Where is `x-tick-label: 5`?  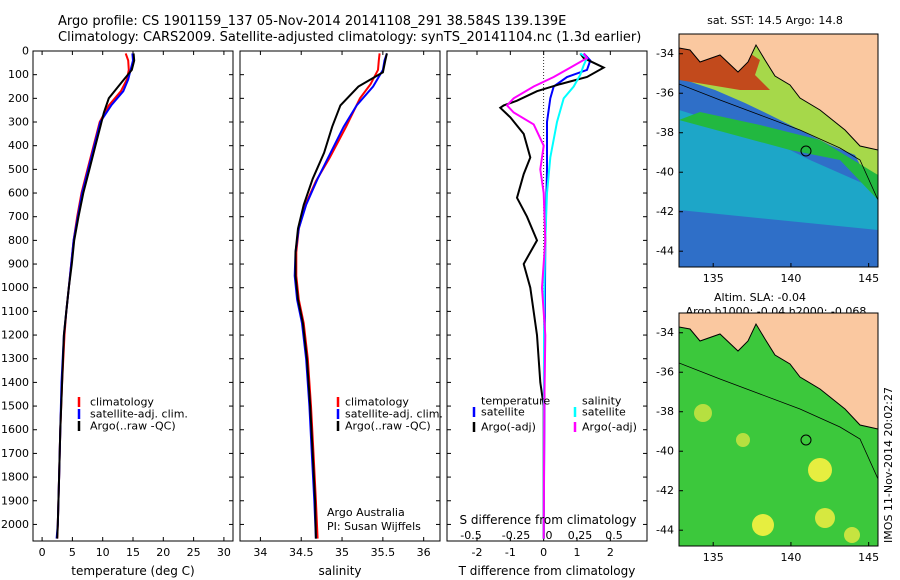
x-tick-label: 5 is located at coordinates (72, 552).